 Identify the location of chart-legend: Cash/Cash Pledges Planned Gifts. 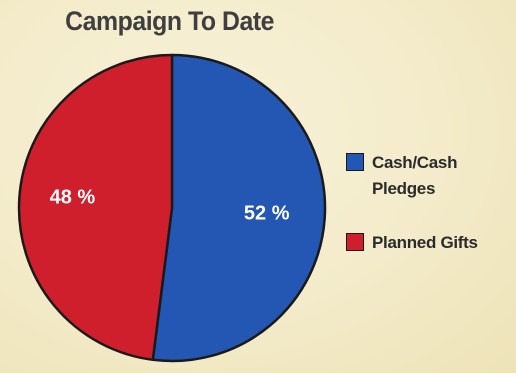
(428, 217).